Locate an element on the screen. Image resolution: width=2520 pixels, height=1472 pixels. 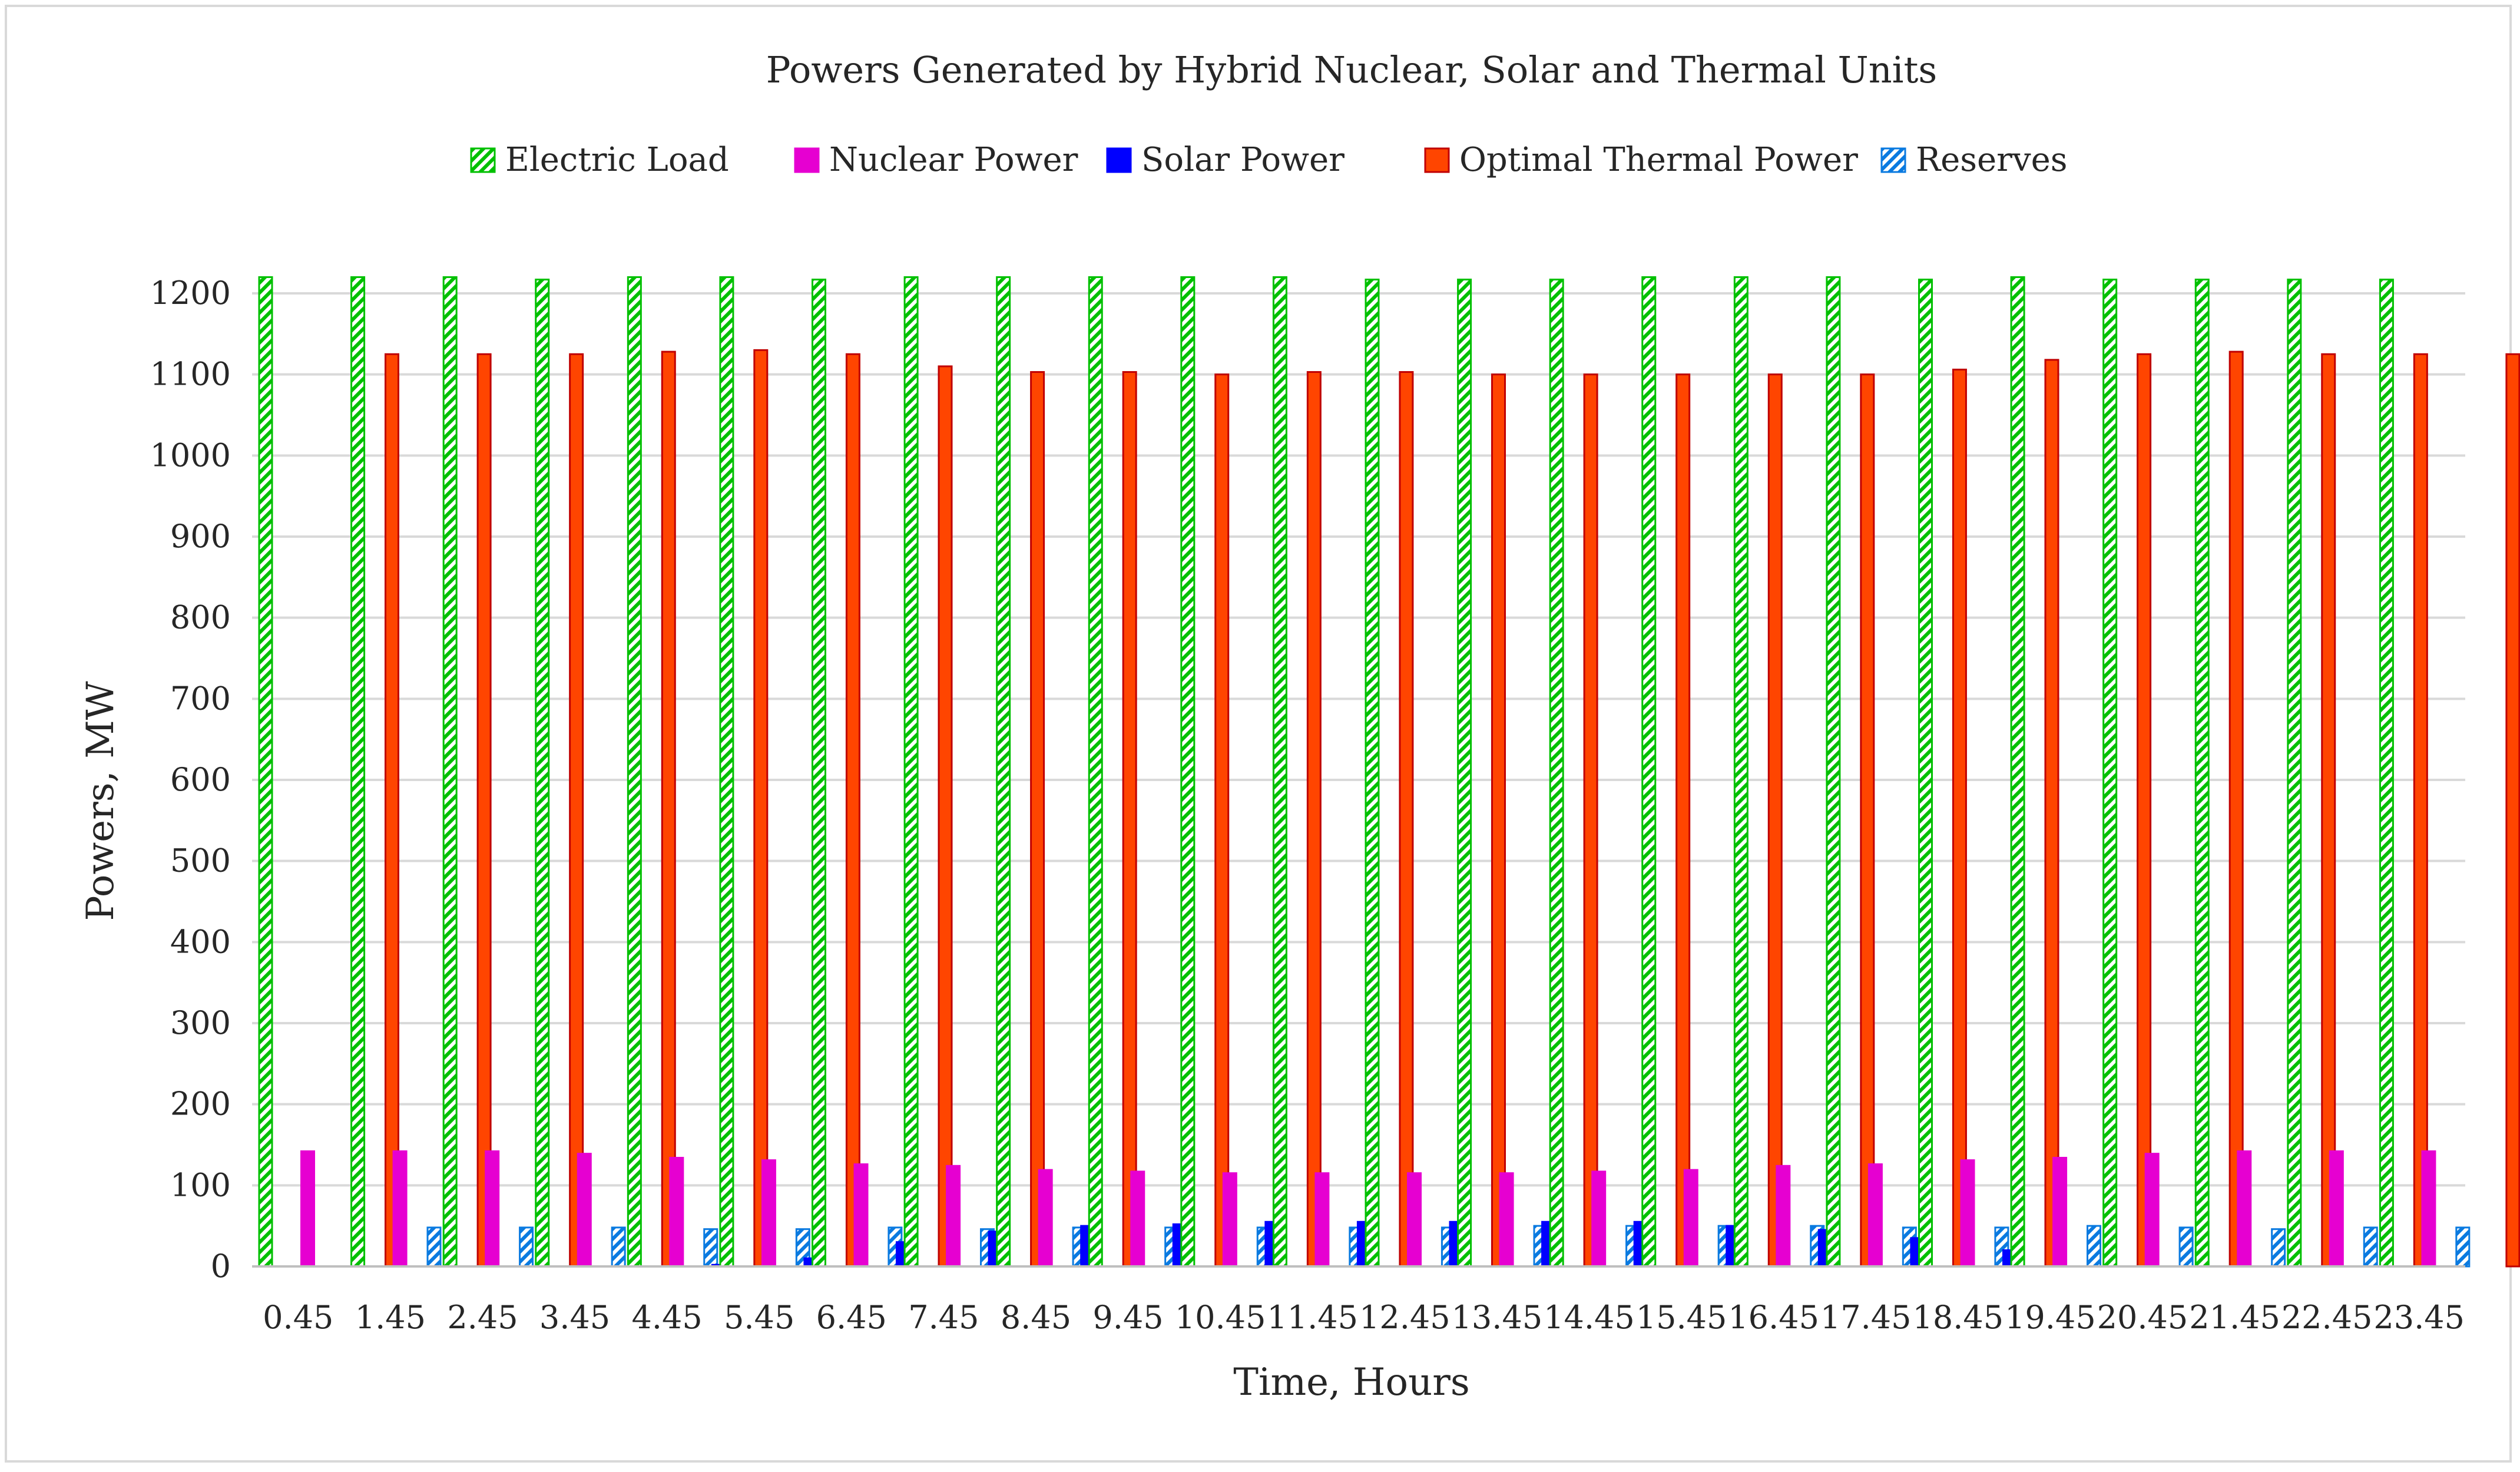
x-tick-label: 11.45 is located at coordinates (1312, 1317).